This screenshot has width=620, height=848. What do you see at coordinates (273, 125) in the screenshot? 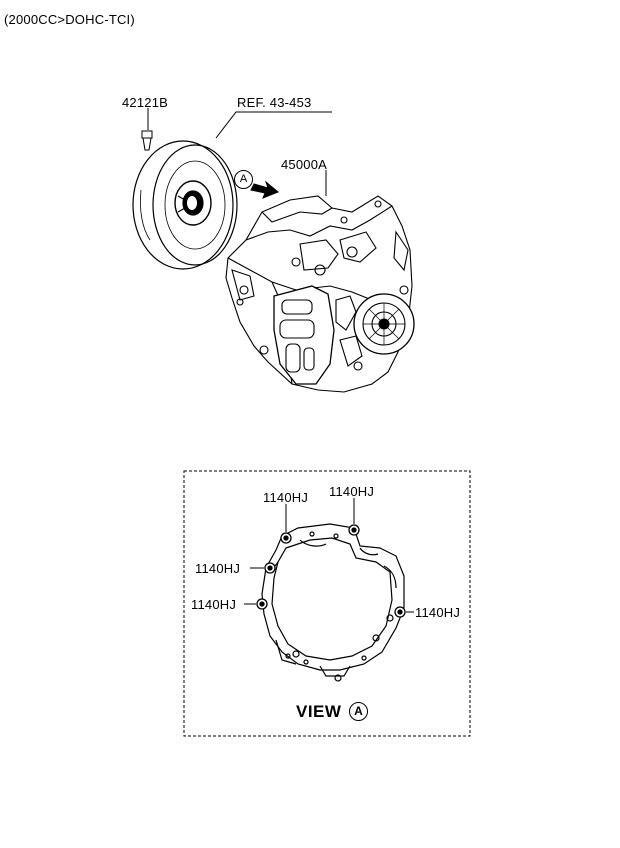
I see `leader-line-reference` at bounding box center [273, 125].